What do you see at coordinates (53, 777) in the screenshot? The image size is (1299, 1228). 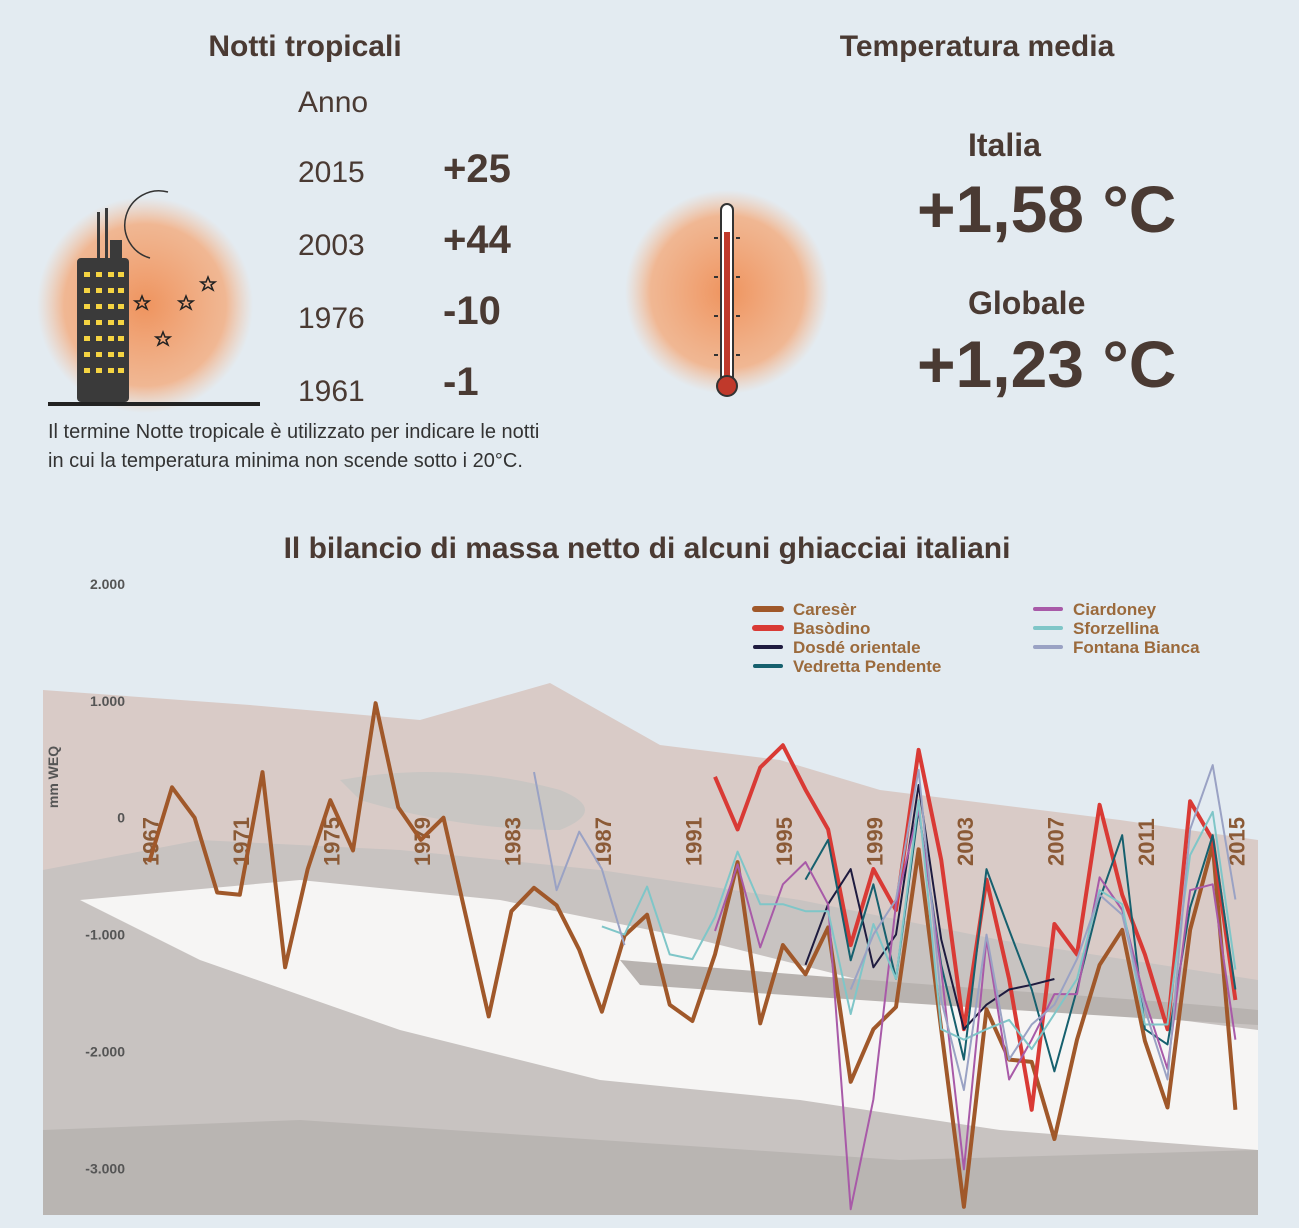 I see `y-axis-label: mm WEQ` at bounding box center [53, 777].